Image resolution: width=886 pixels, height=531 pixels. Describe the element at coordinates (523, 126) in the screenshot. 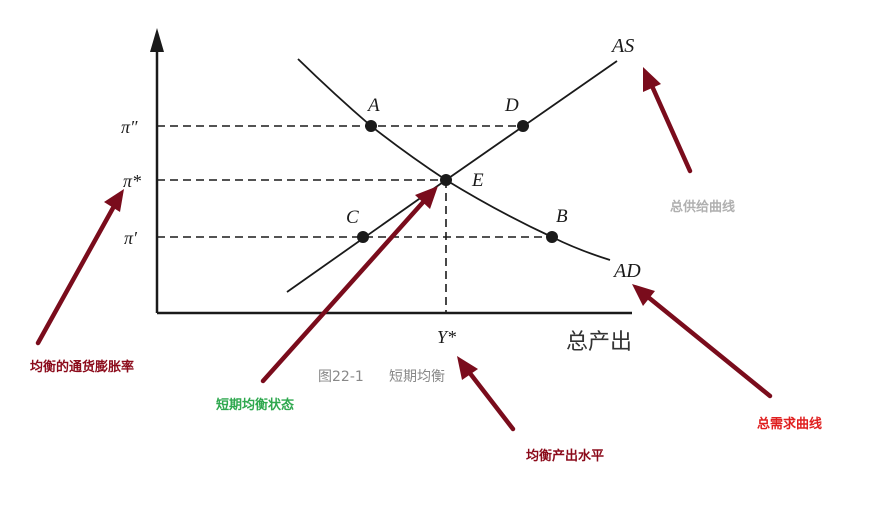

I see `point-d` at that location.